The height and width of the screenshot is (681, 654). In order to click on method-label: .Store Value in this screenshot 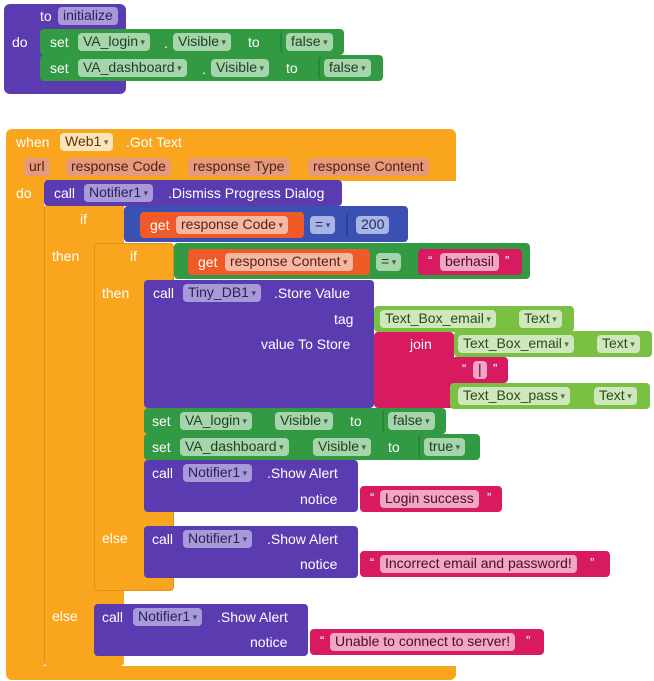, I will do `click(312, 293)`.